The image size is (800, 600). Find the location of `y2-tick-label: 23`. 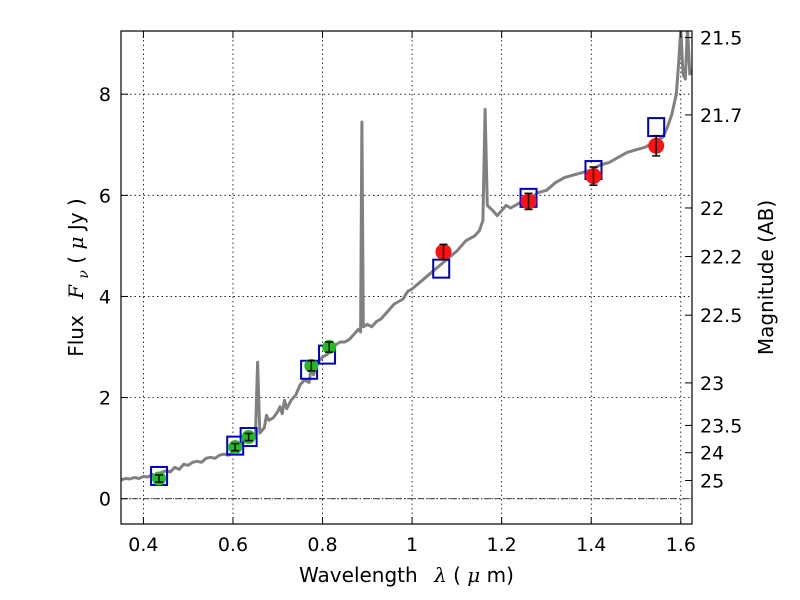

y2-tick-label: 23 is located at coordinates (712, 384).